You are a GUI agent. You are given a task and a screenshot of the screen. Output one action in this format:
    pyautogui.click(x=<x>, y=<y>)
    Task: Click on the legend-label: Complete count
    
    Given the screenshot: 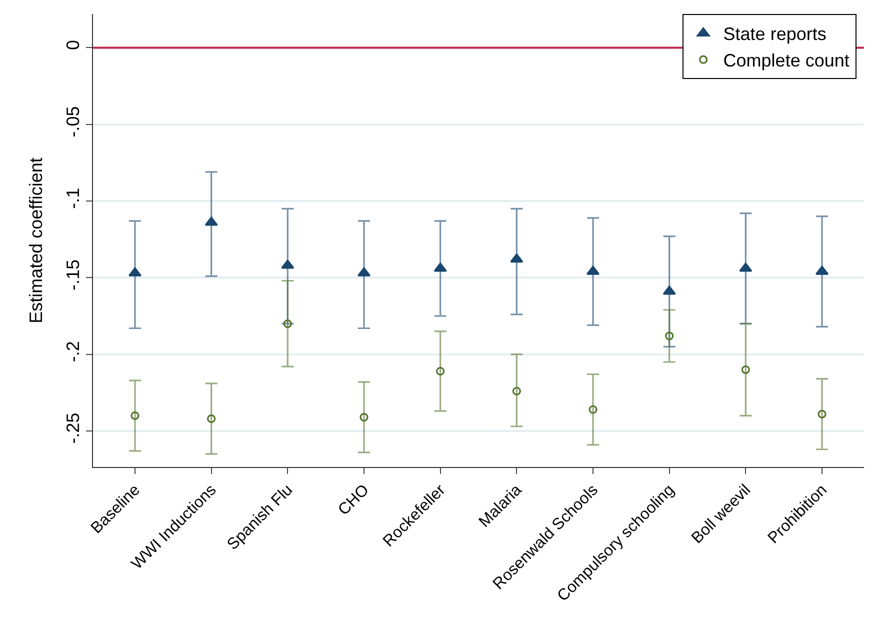 What is the action you would take?
    pyautogui.click(x=786, y=60)
    